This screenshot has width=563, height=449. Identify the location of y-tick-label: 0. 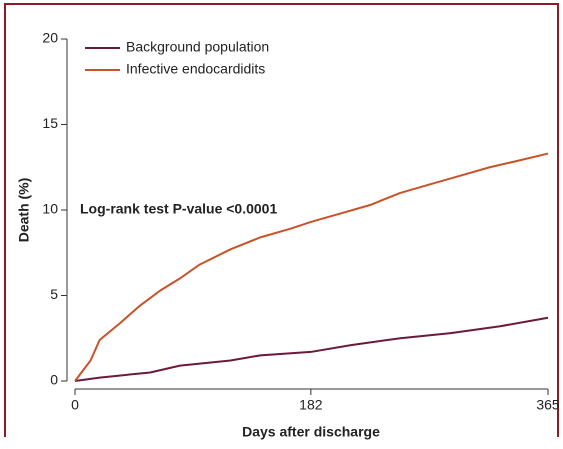
(54, 380).